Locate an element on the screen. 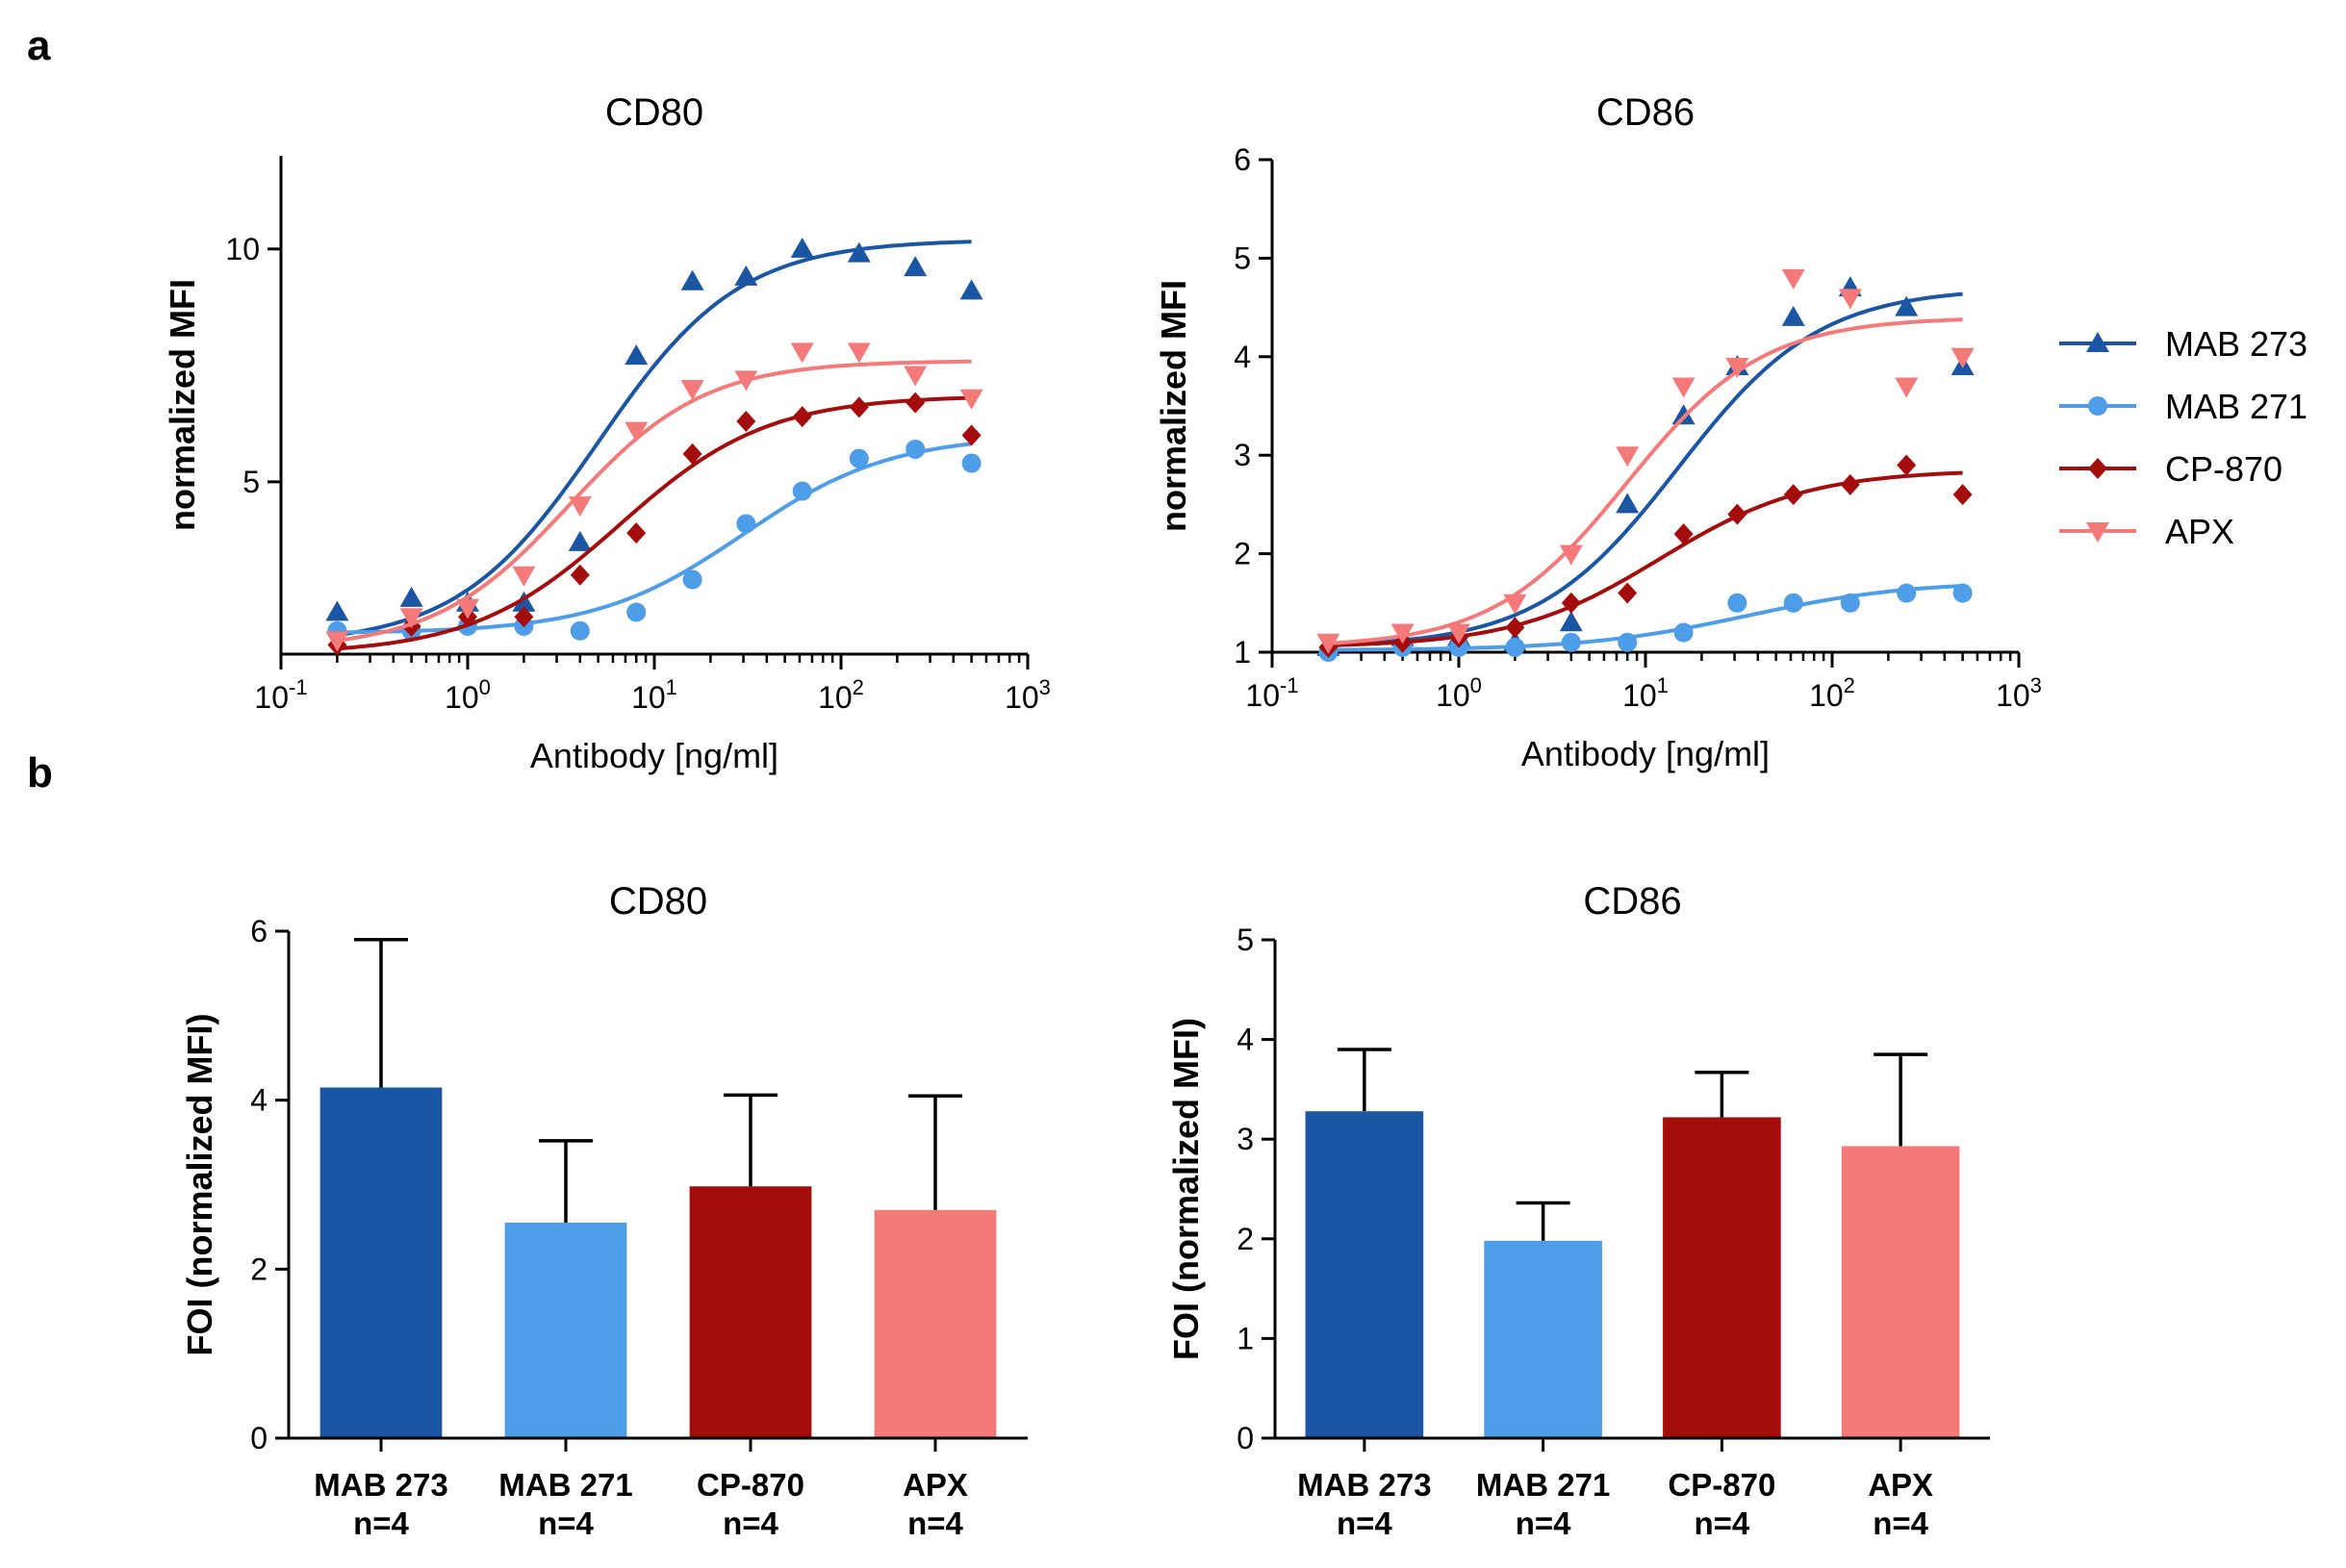  y-tick-label: 5 is located at coordinates (251, 482).